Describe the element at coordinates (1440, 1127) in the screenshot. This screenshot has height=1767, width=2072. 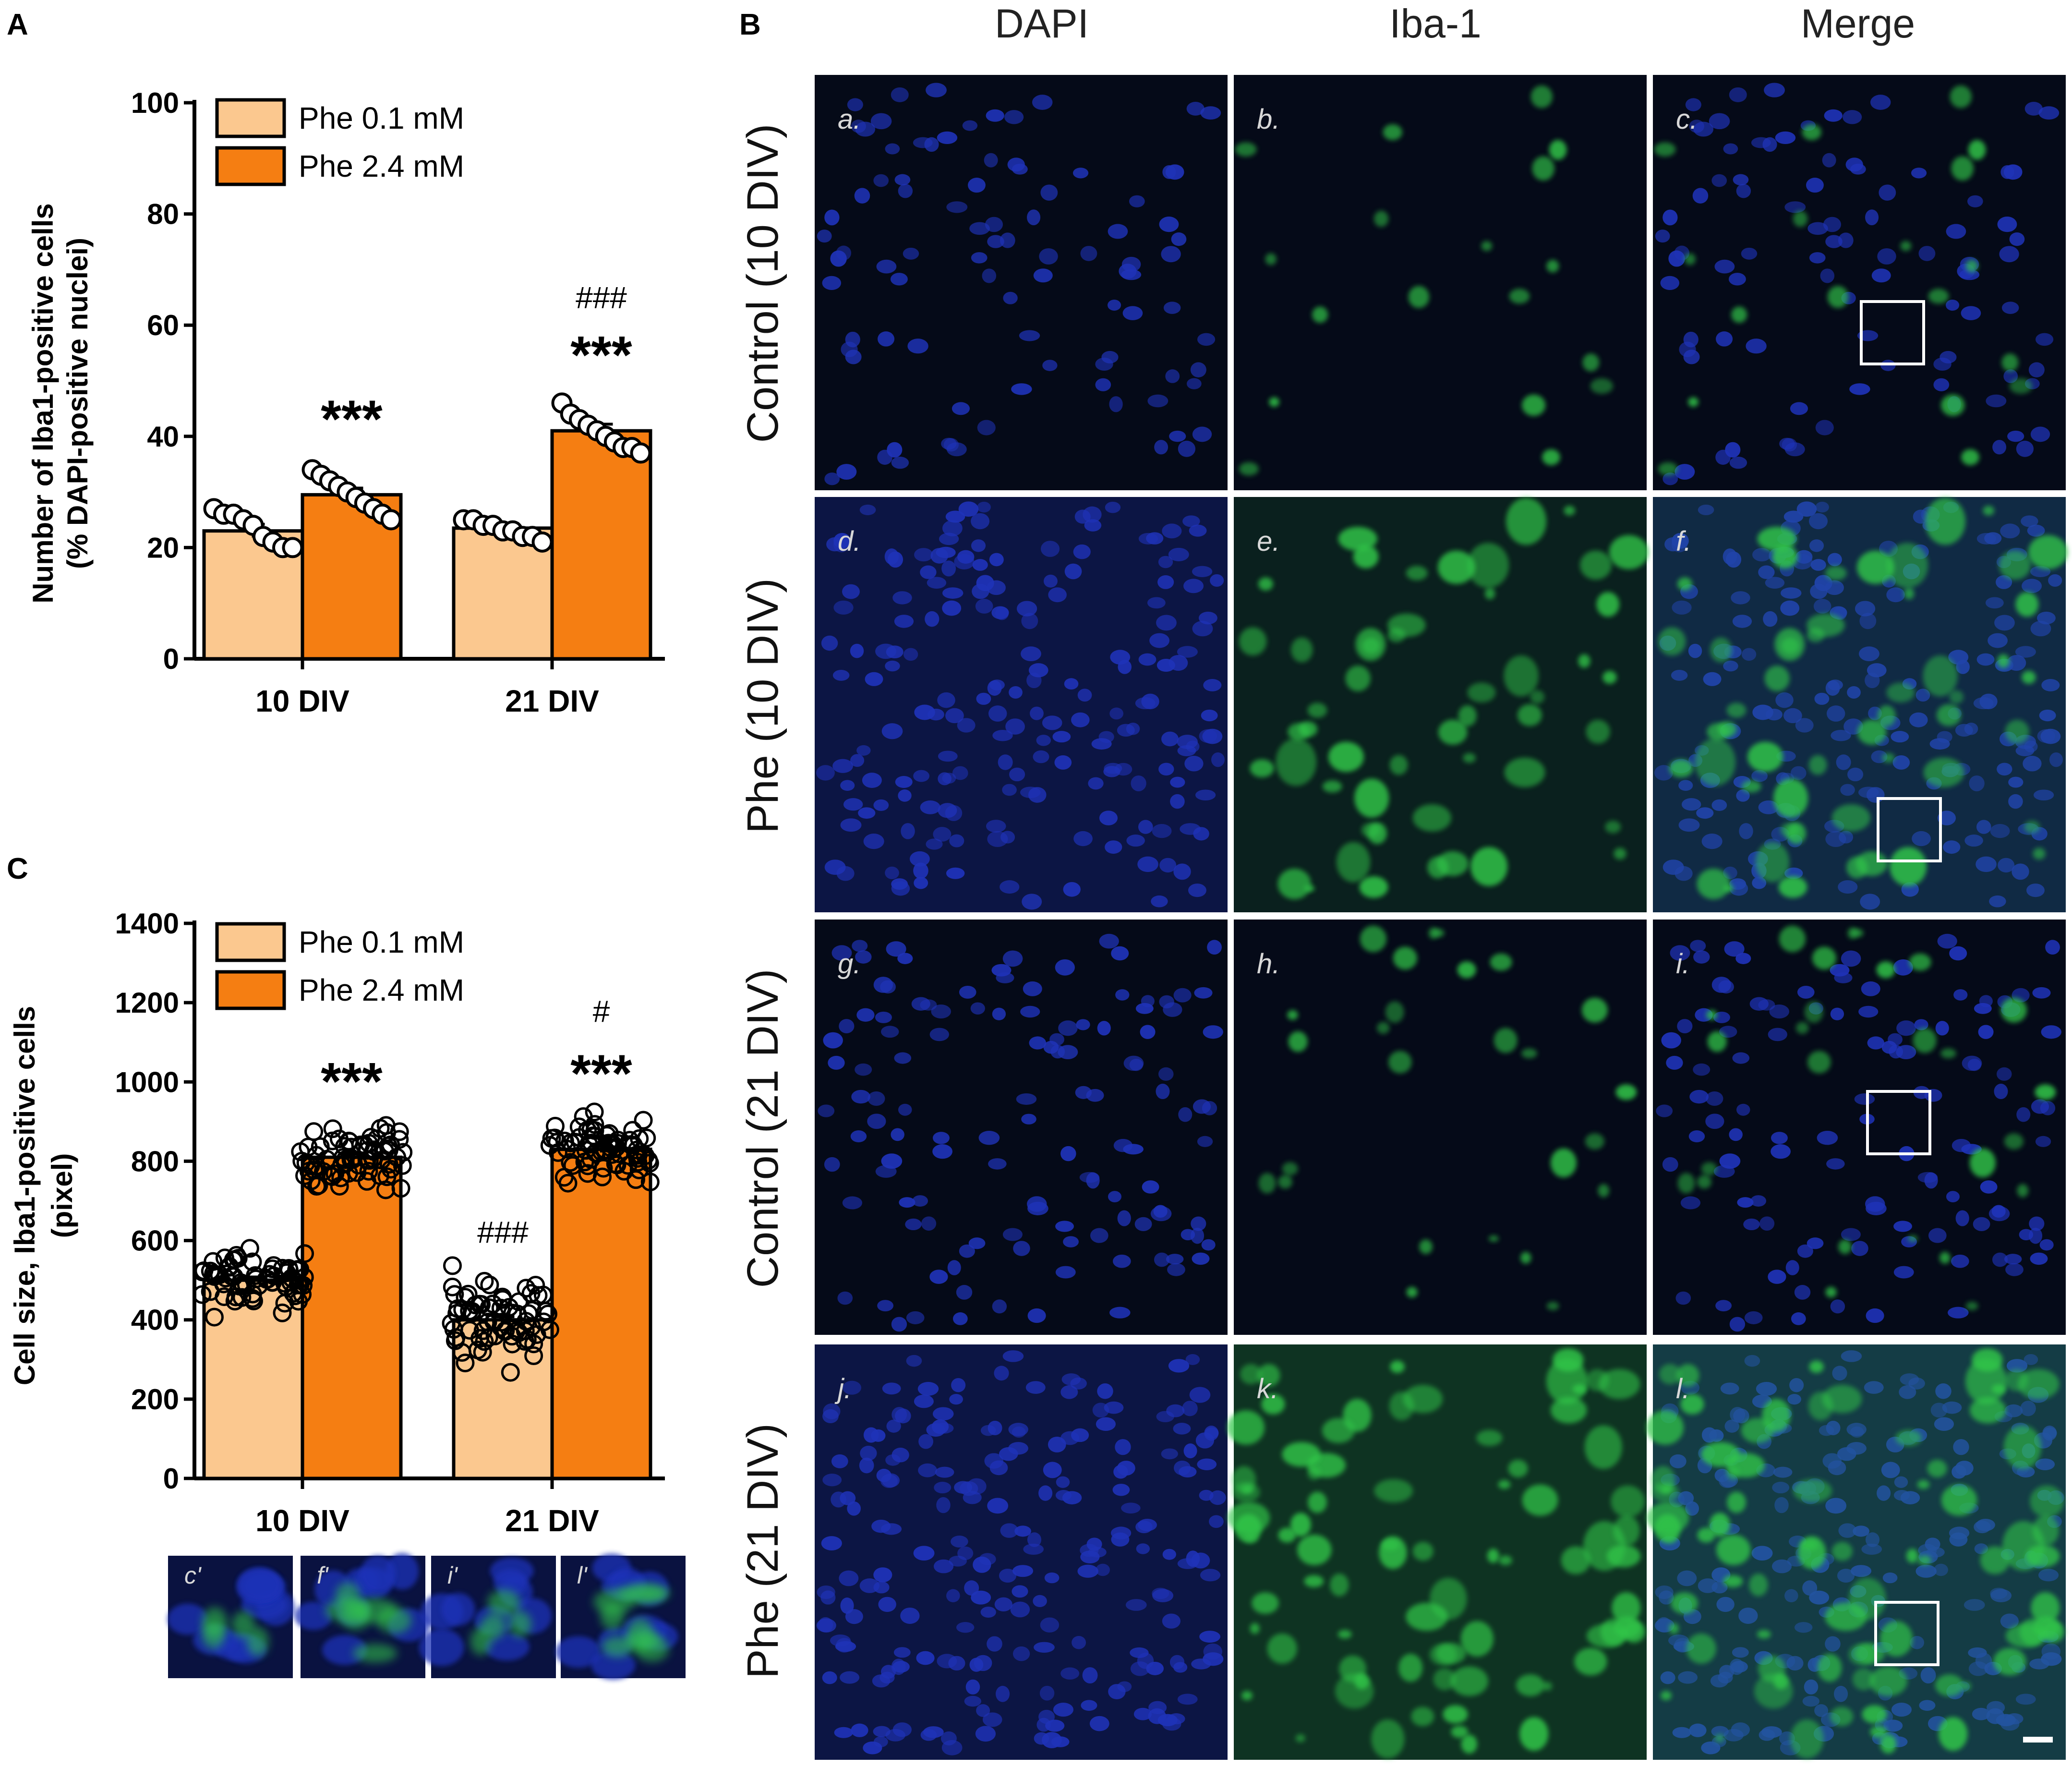
I see `micrograph-tile: h.` at that location.